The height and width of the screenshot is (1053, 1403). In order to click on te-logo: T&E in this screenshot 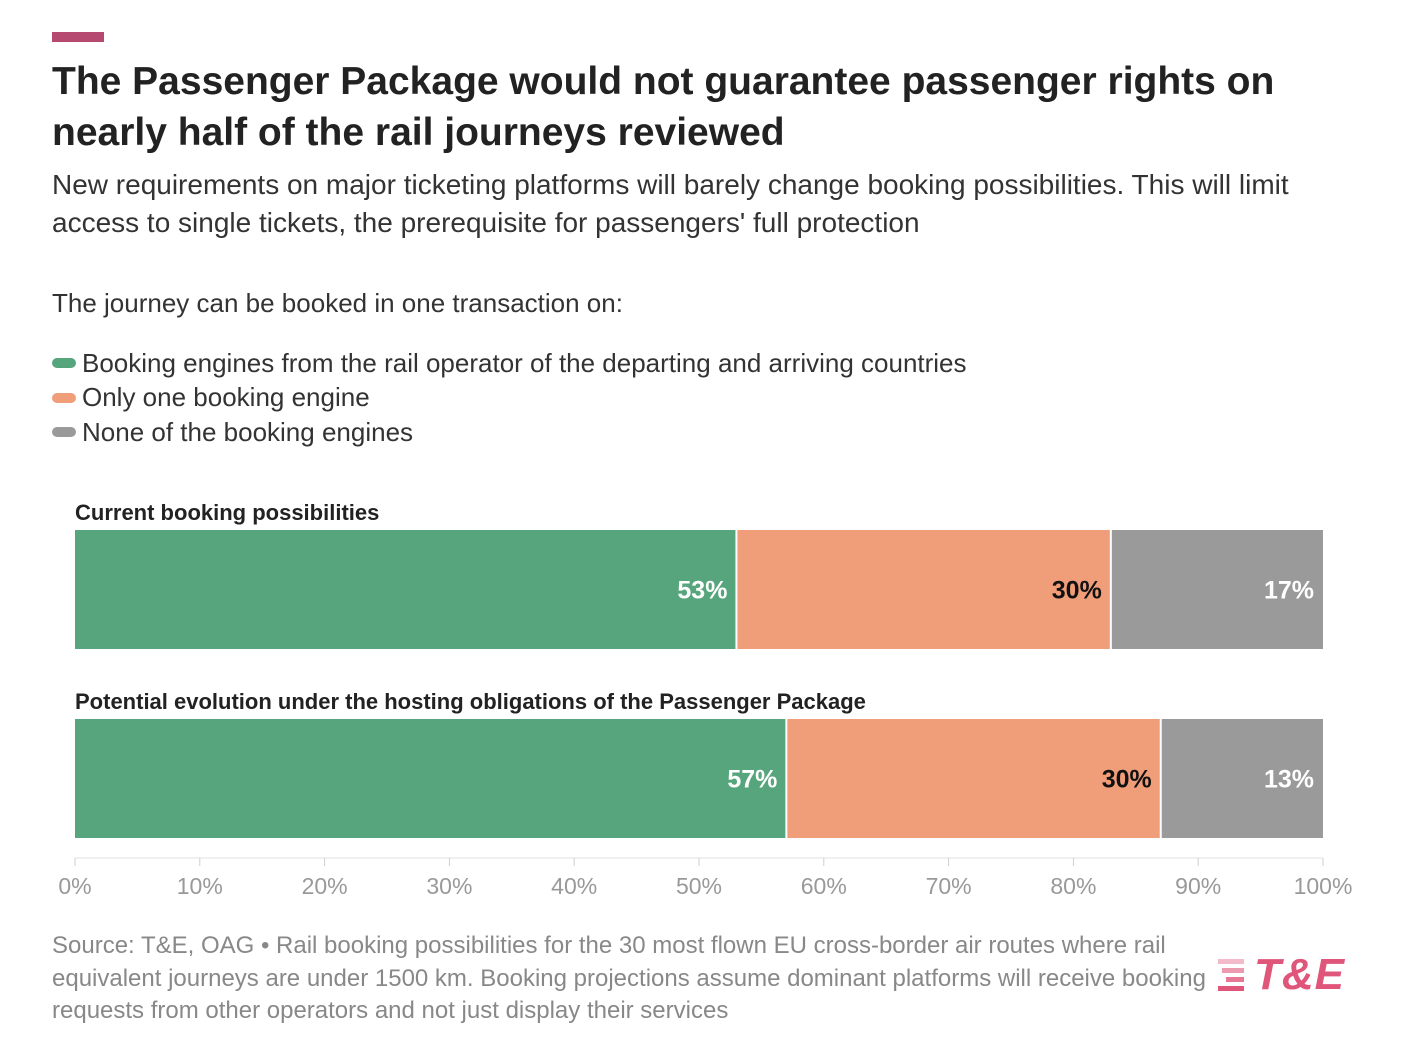, I will do `click(1279, 975)`.